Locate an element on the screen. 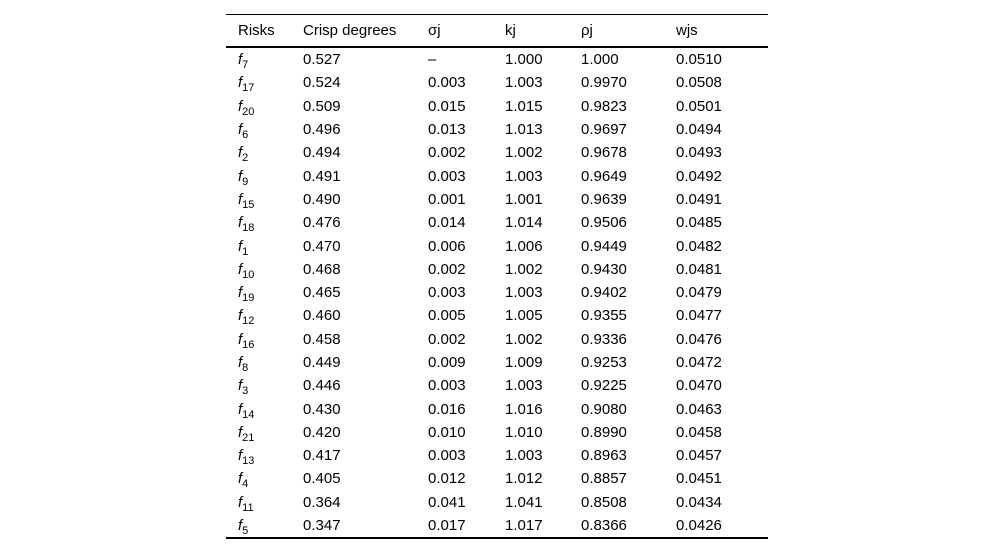  sigma-value: 0.001 is located at coordinates (447, 199).